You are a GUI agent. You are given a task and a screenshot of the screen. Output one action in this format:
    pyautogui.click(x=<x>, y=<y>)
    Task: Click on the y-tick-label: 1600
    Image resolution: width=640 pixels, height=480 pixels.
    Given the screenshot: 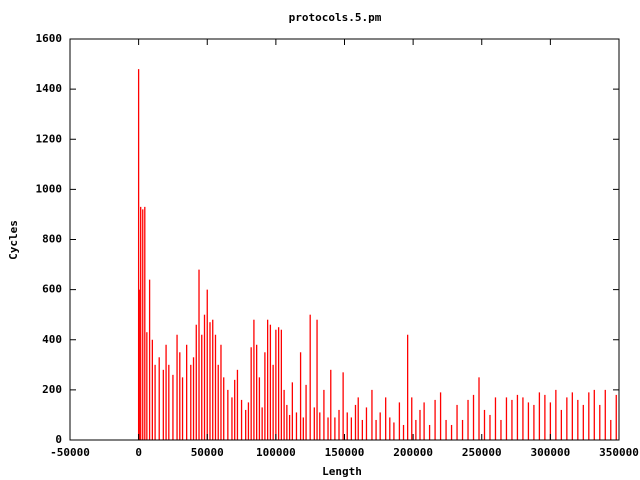 What is the action you would take?
    pyautogui.click(x=49, y=38)
    